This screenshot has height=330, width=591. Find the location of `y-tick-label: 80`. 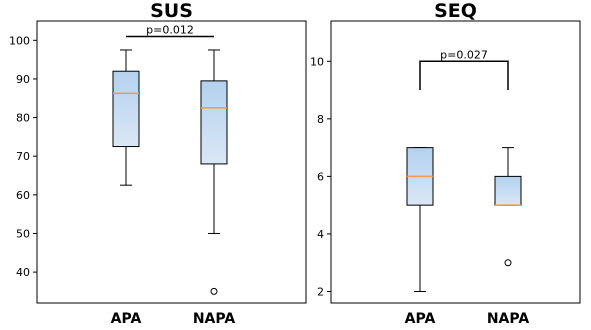

y-tick-label: 80 is located at coordinates (23, 118).